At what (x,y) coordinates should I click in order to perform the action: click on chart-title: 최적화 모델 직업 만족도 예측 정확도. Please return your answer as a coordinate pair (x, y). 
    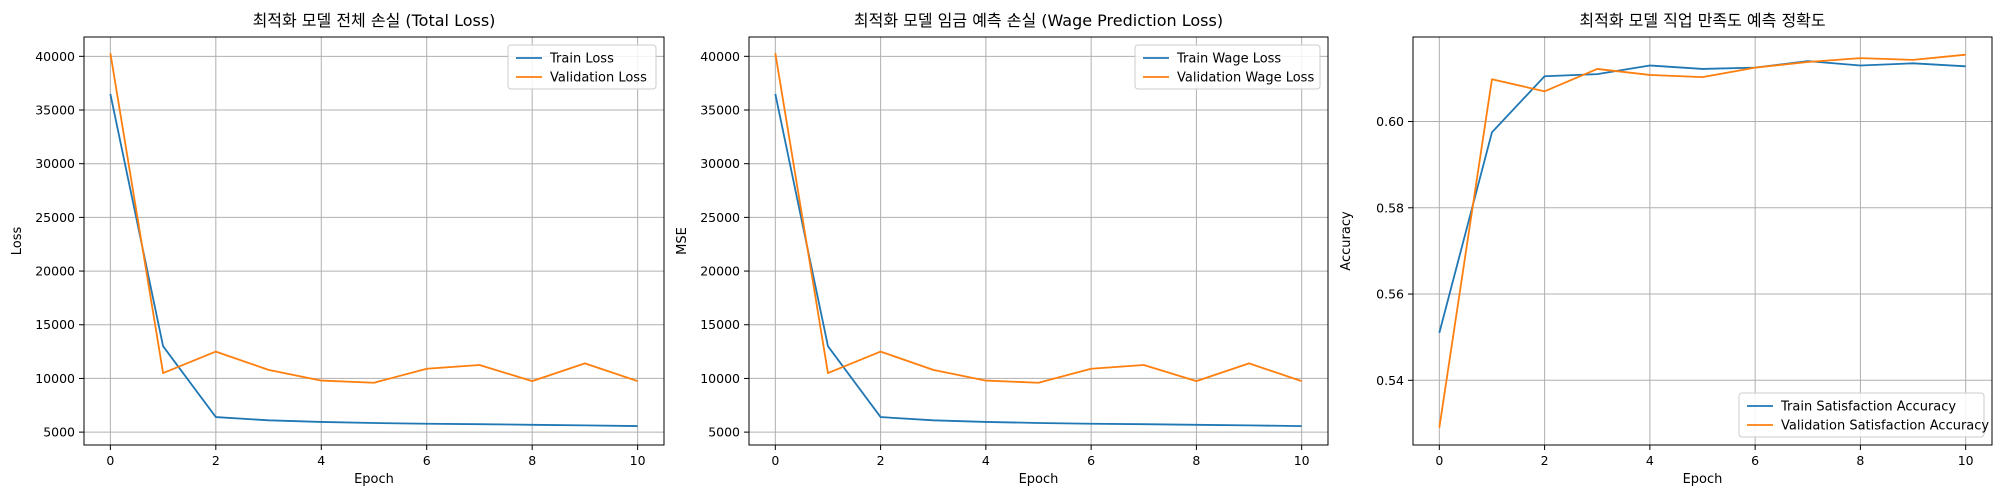
    Looking at the image, I should click on (1702, 20).